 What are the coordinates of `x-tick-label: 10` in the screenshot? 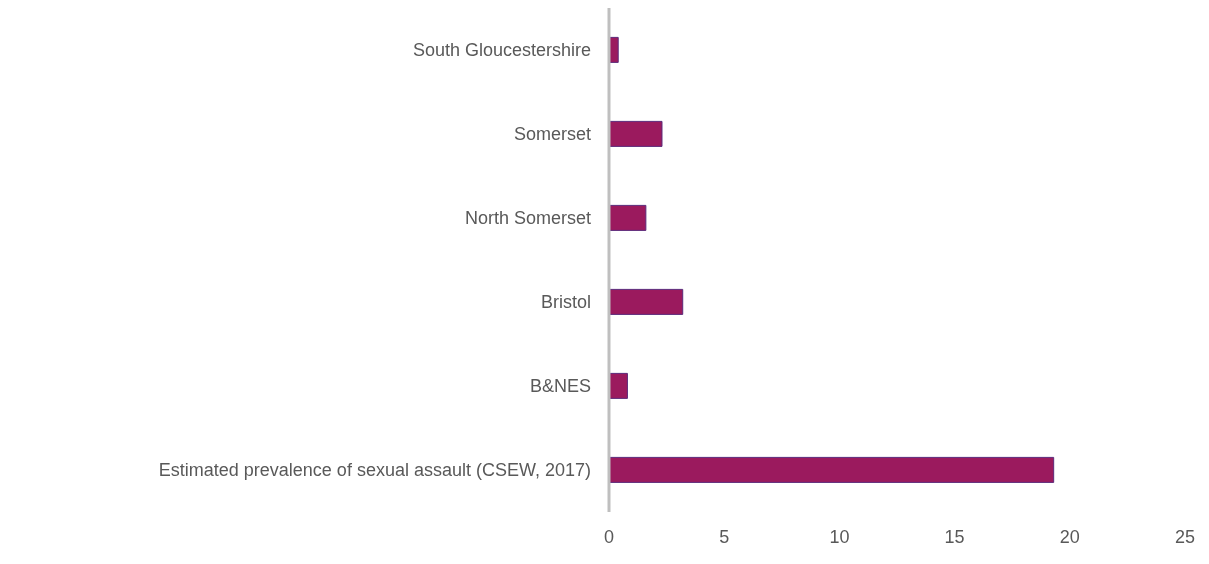 It's located at (839, 536).